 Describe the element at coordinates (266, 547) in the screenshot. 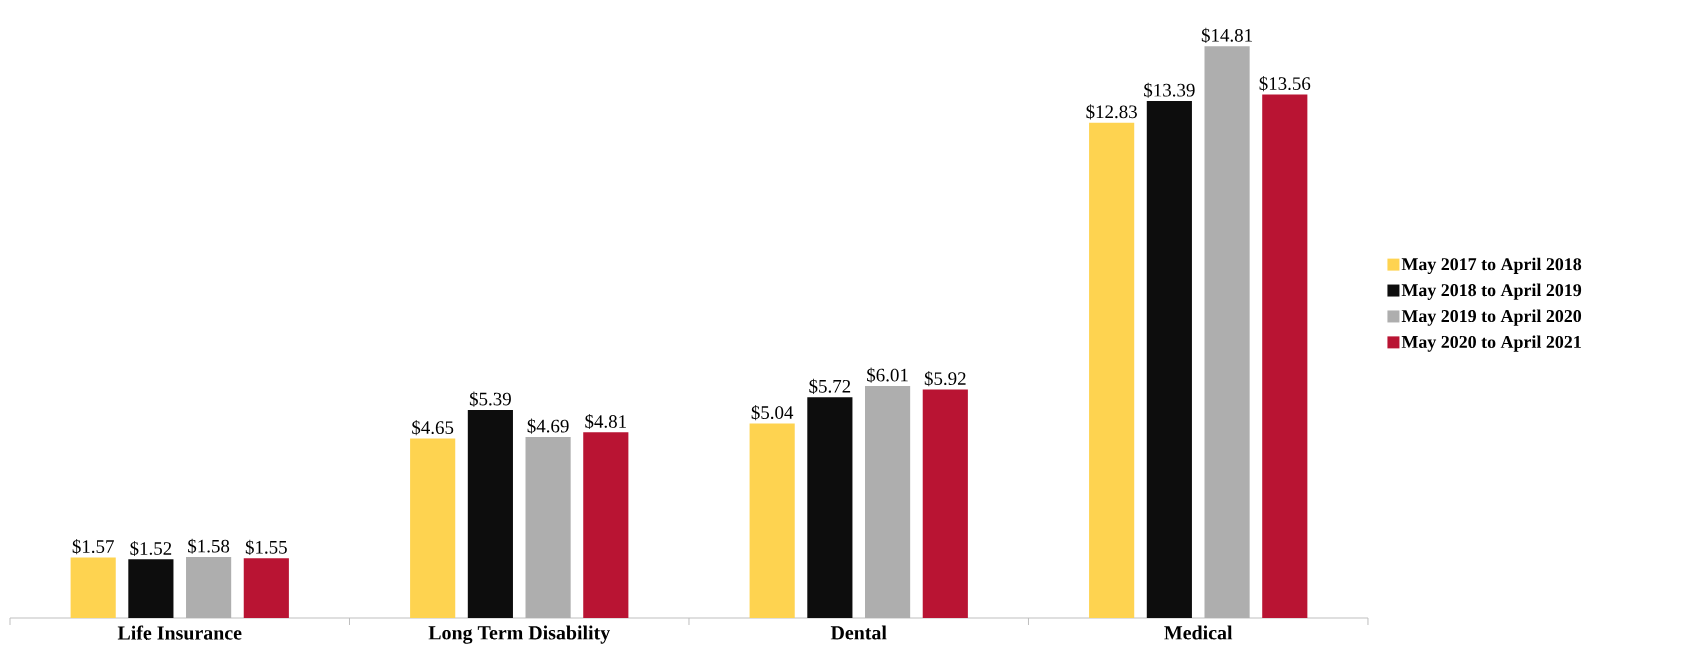

I see `data-label: $1.55` at that location.